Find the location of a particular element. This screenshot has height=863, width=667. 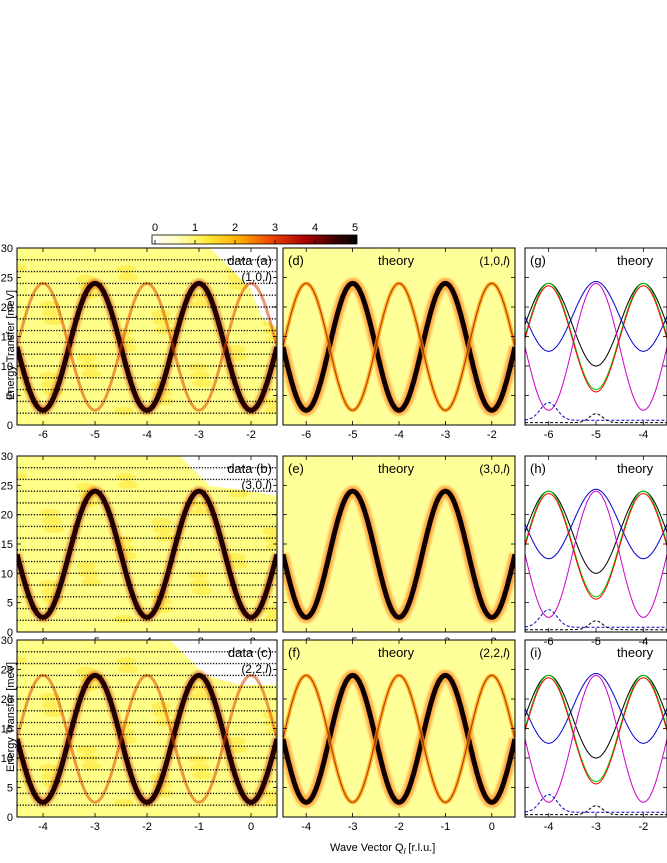

y-tick-label: 25 is located at coordinates (7, 279).